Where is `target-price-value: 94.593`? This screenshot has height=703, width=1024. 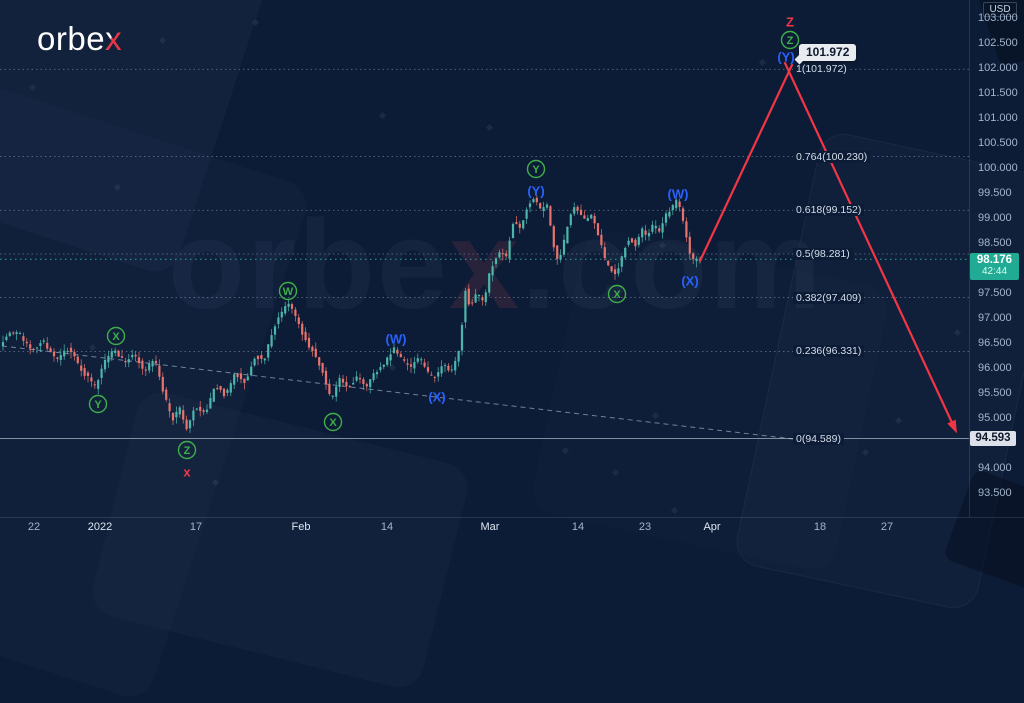
target-price-value: 94.593 is located at coordinates (993, 438).